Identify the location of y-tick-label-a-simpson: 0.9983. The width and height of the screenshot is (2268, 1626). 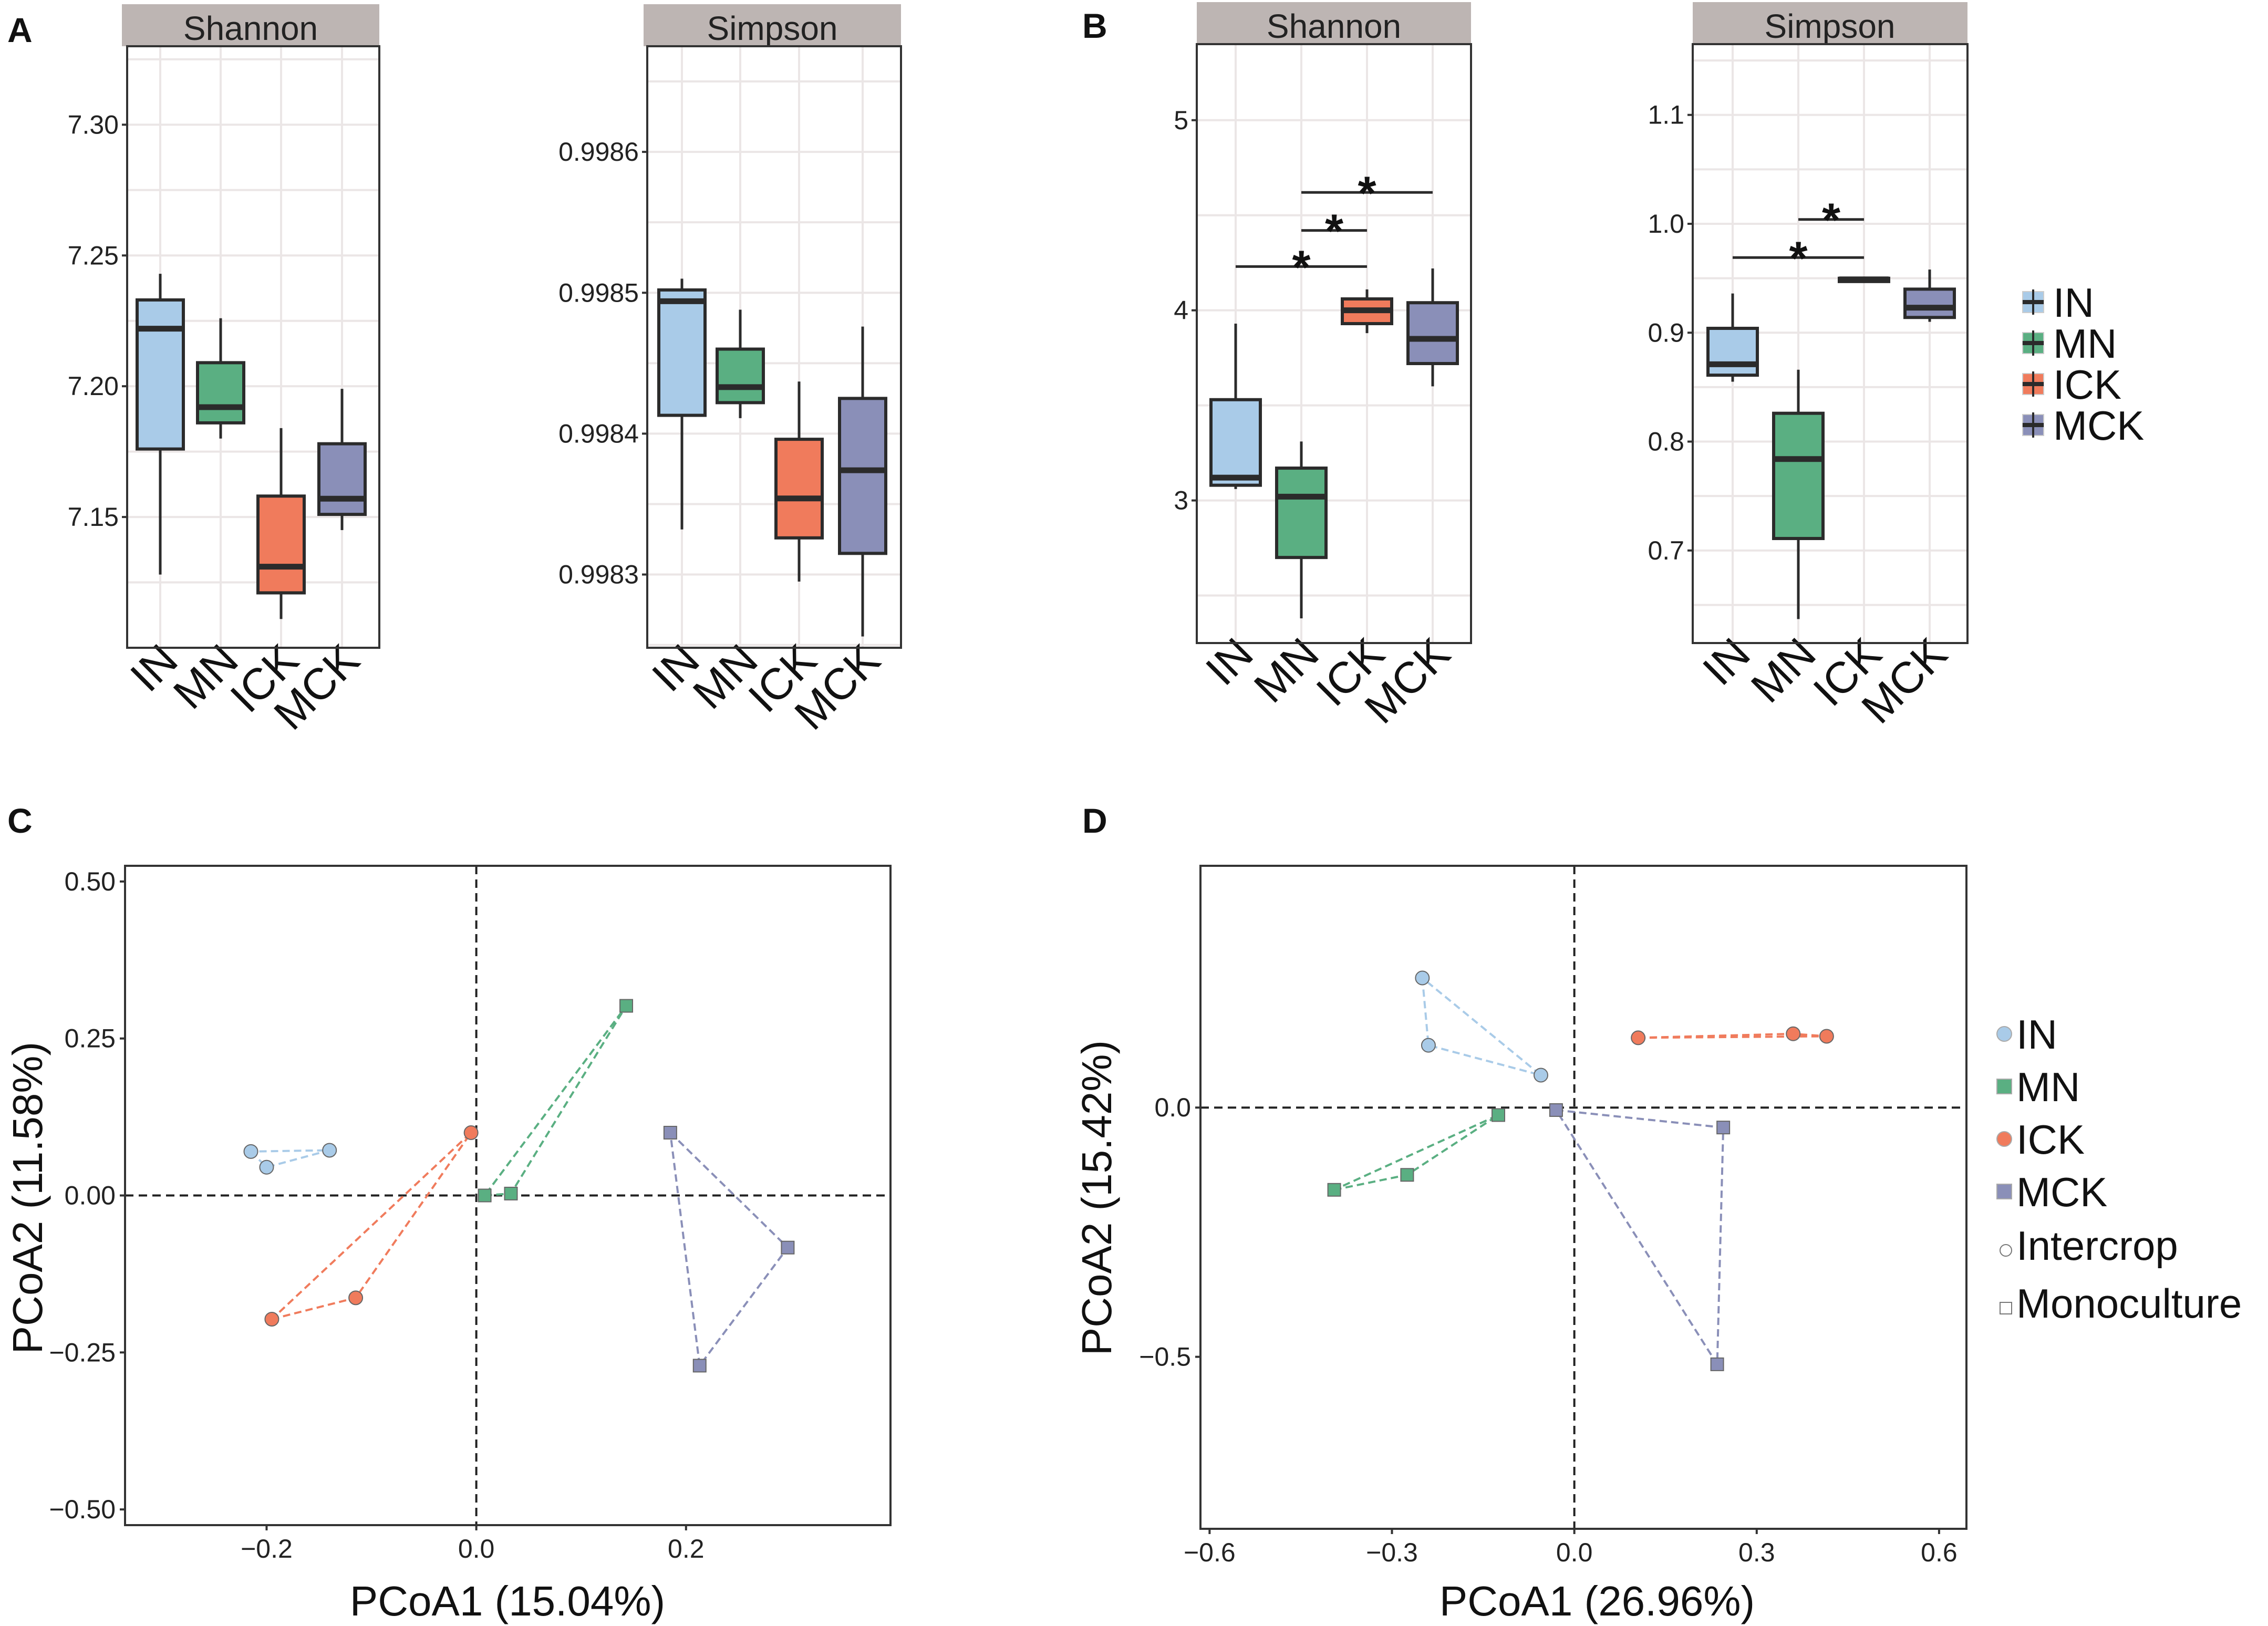
(598, 574).